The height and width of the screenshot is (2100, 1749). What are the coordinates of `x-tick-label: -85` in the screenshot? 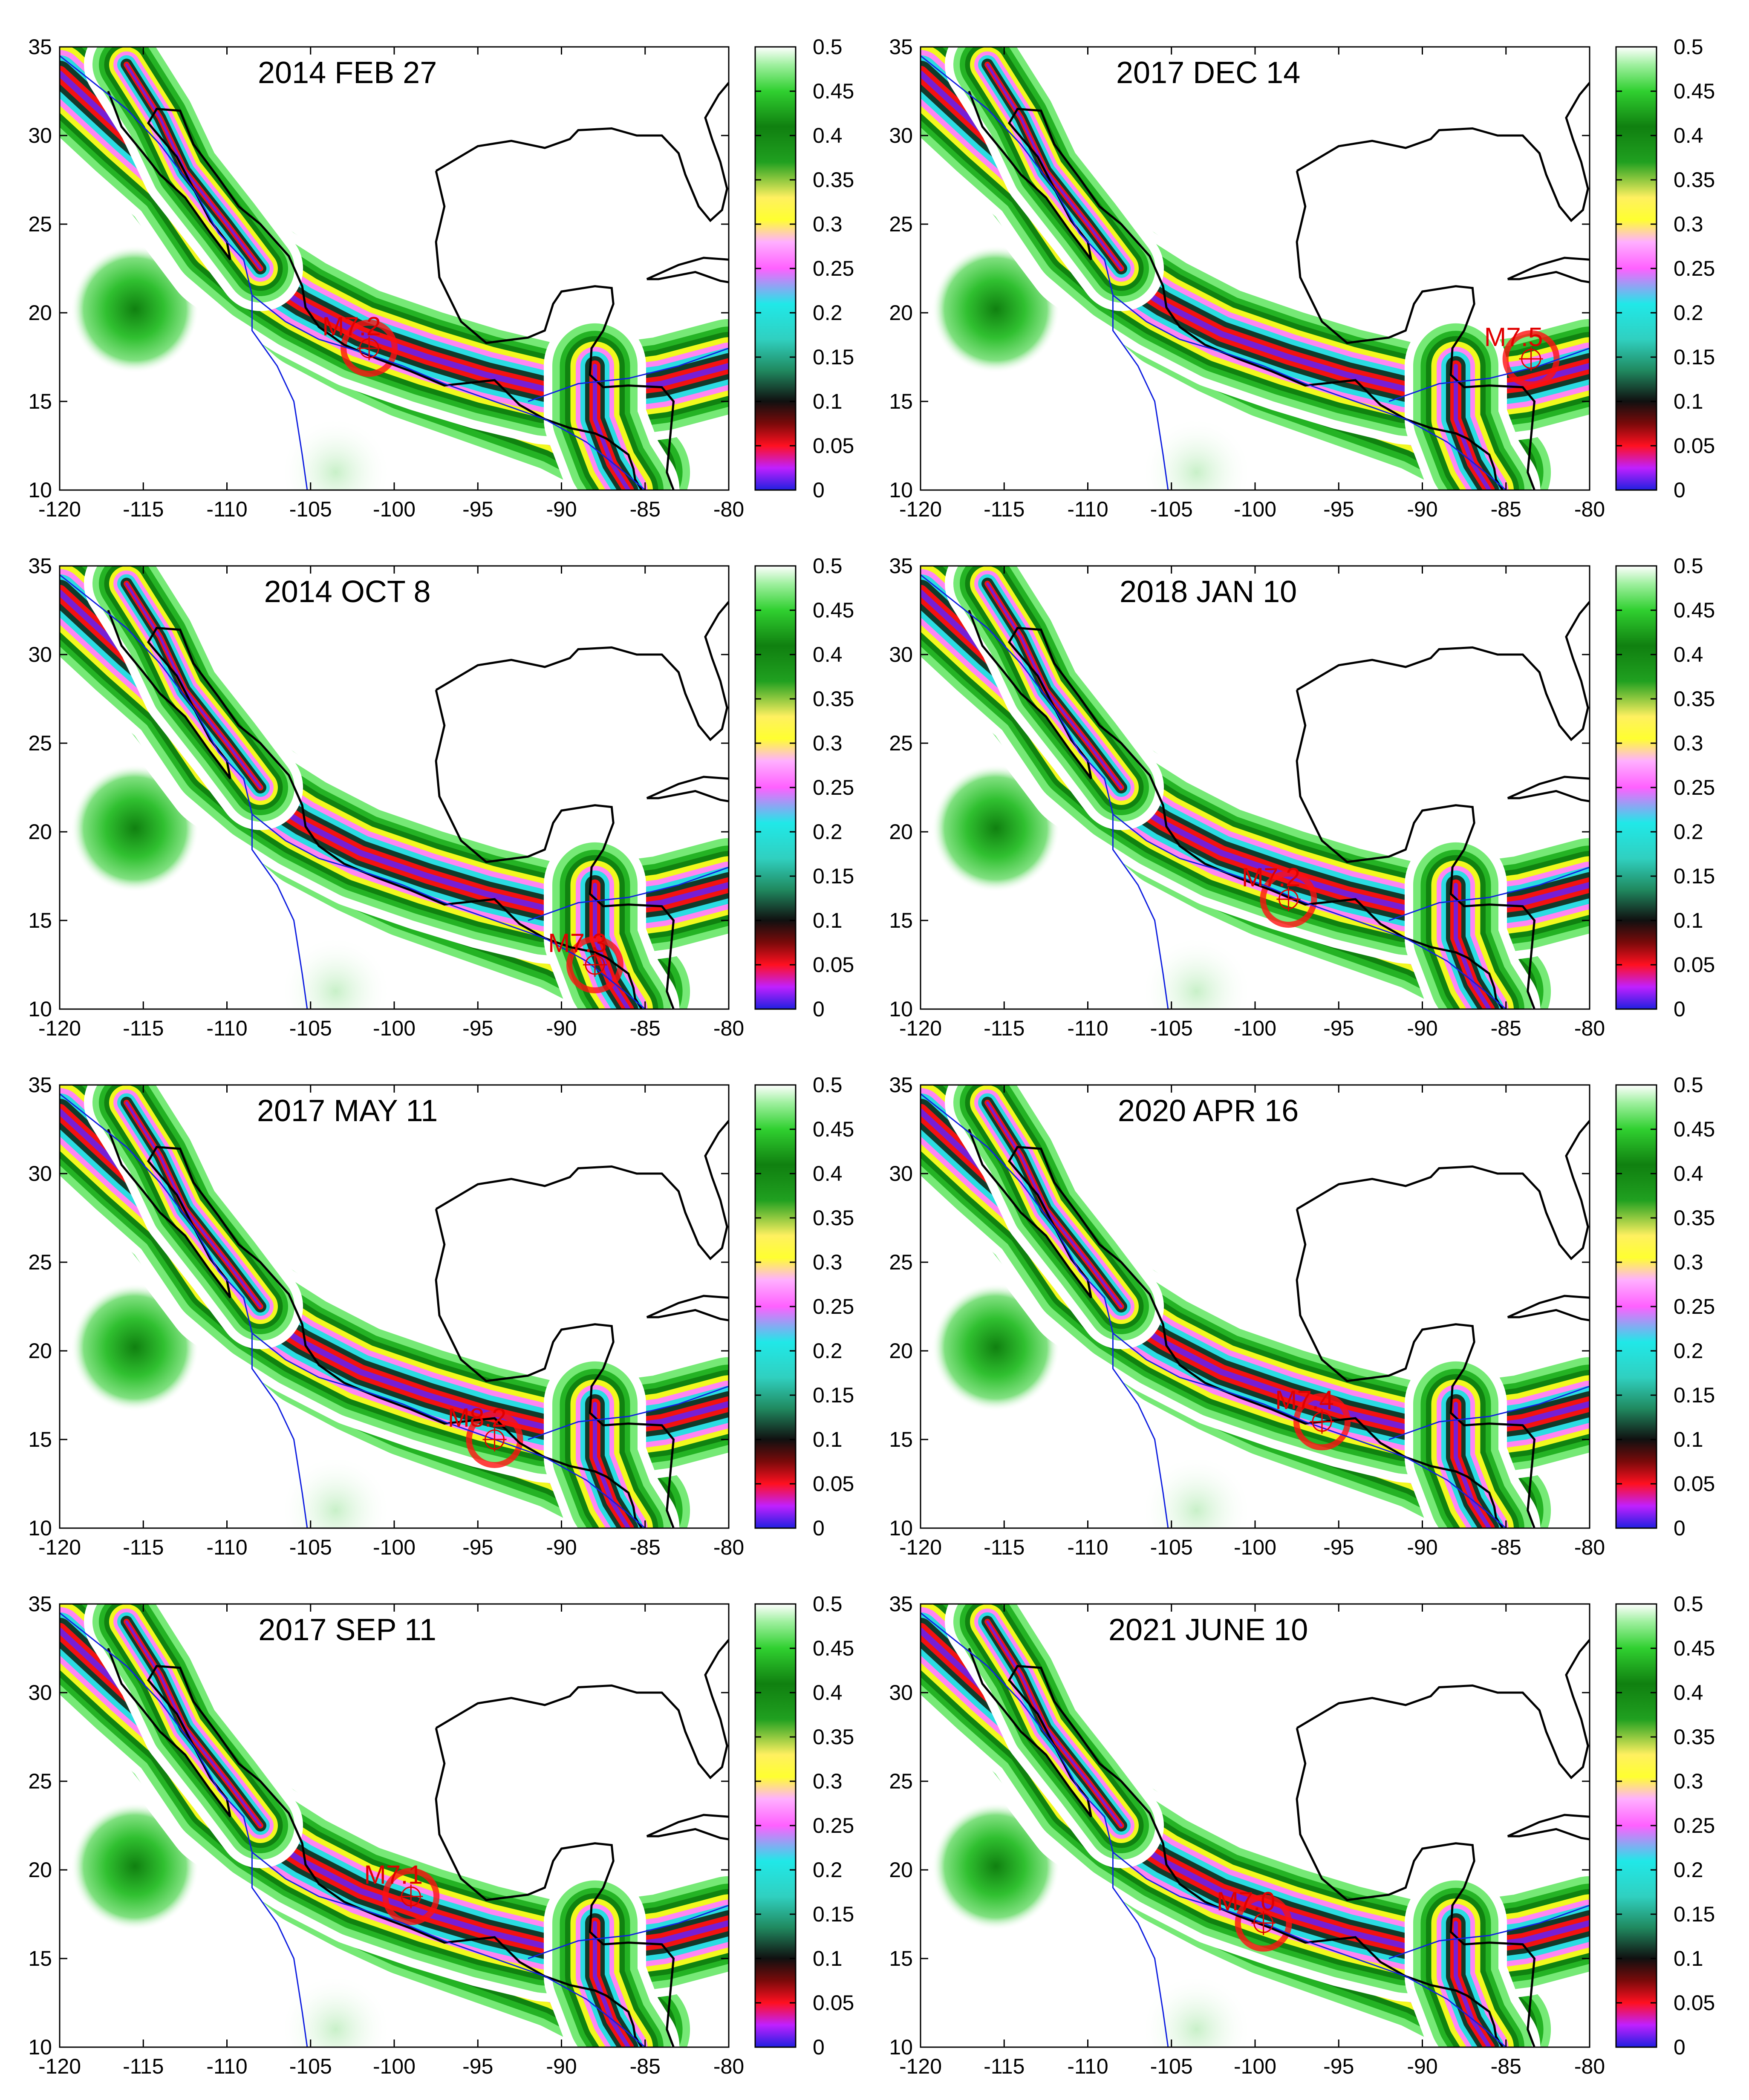 It's located at (1506, 1547).